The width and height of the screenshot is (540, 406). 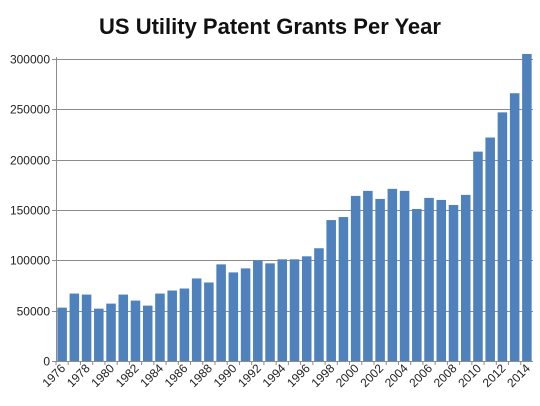 What do you see at coordinates (246, 314) in the screenshot?
I see `bar-1991` at bounding box center [246, 314].